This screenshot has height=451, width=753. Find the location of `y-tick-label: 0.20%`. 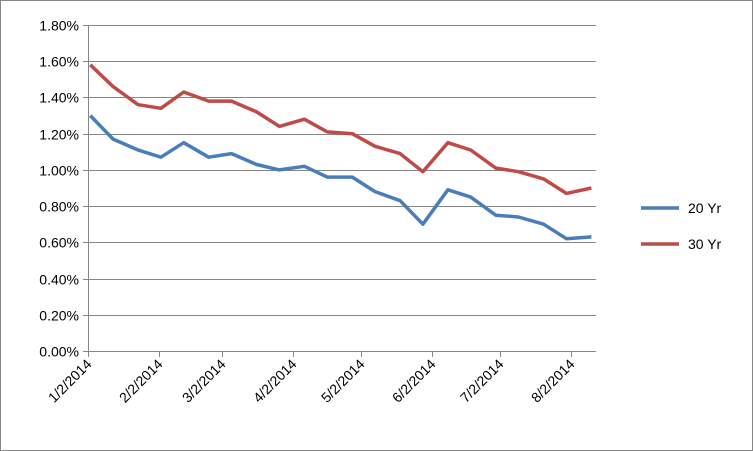

y-tick-label: 0.20% is located at coordinates (59, 316).